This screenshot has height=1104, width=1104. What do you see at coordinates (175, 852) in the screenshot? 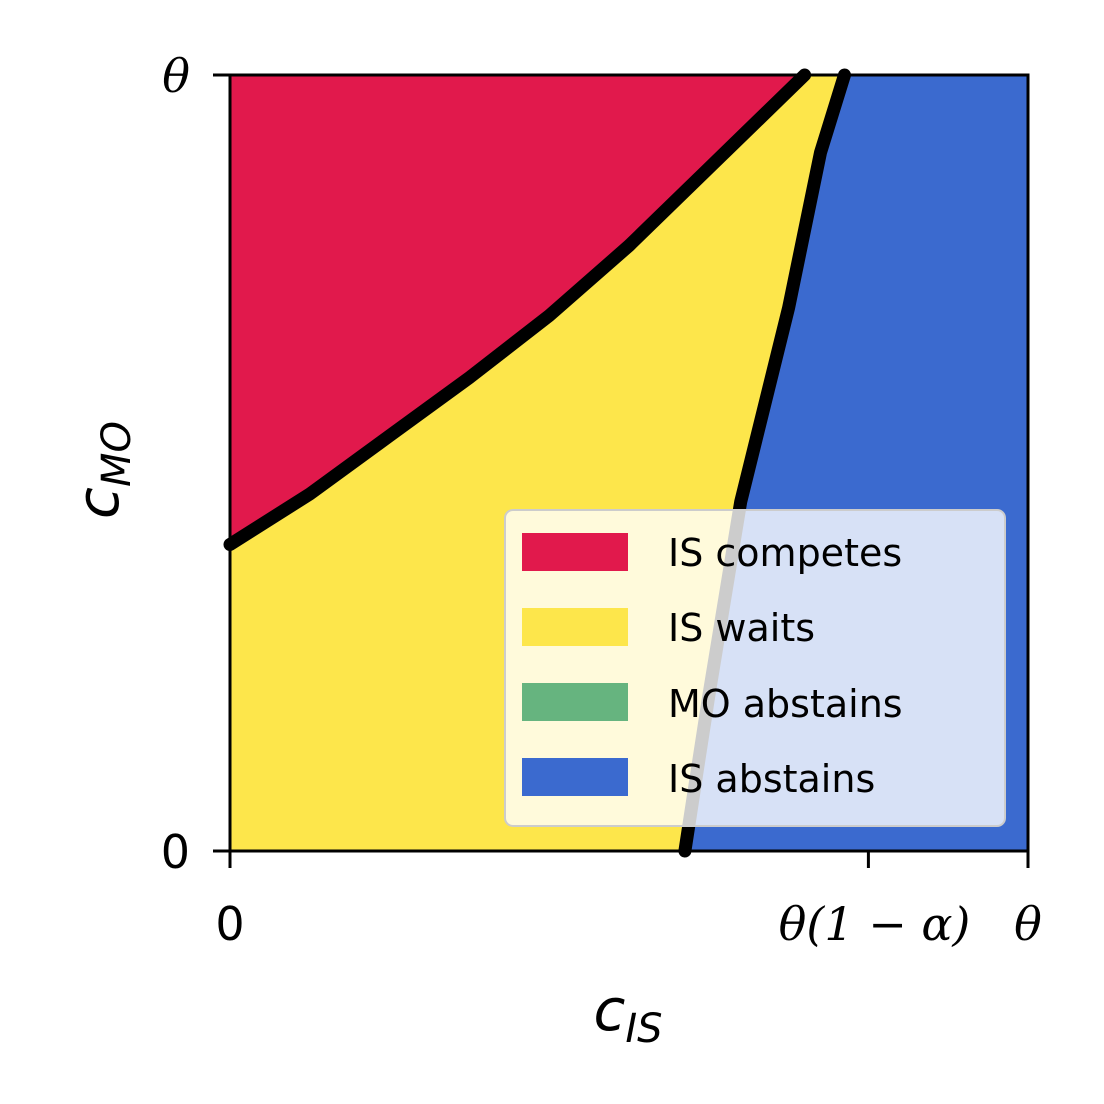
I see `y-tick-label: 0` at bounding box center [175, 852].